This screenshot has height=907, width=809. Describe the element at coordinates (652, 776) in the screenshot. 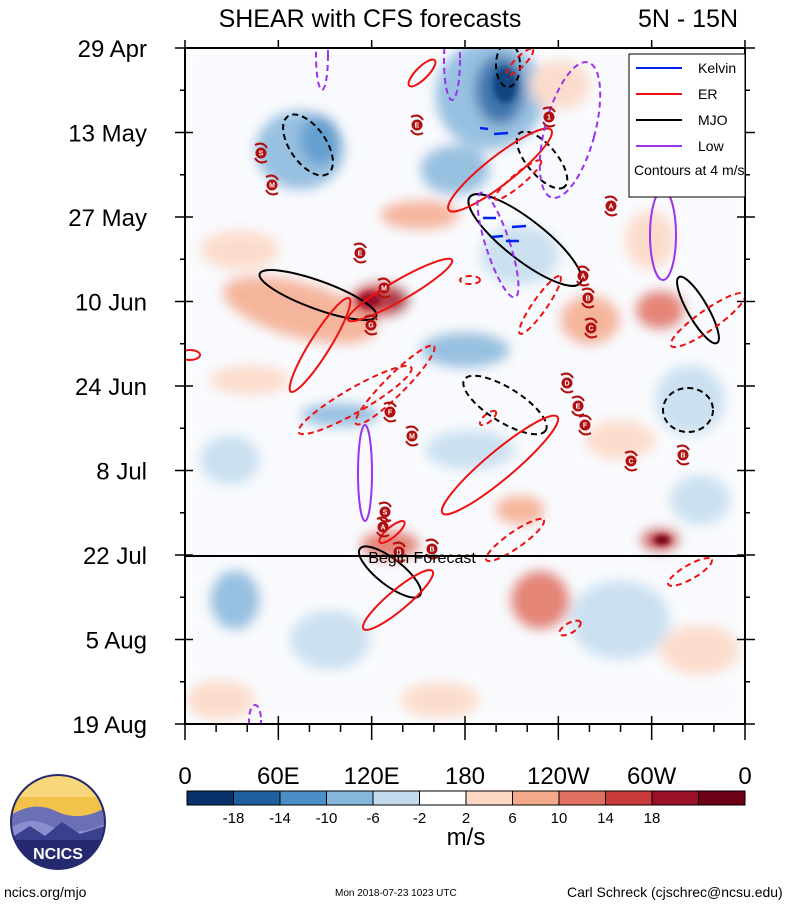

I see `x-tick-label: 60W` at that location.